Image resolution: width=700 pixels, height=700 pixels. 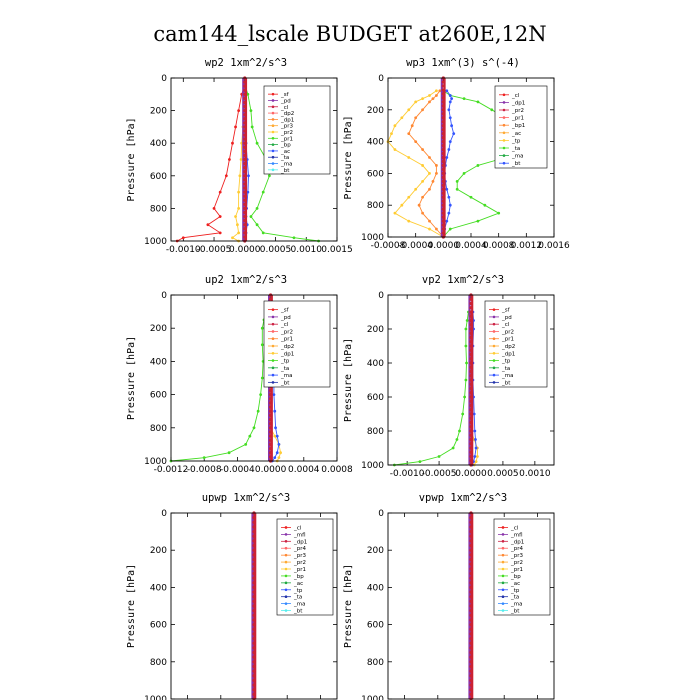 What do you see at coordinates (158, 329) in the screenshot?
I see `y-tick-label: 200` at bounding box center [158, 329].